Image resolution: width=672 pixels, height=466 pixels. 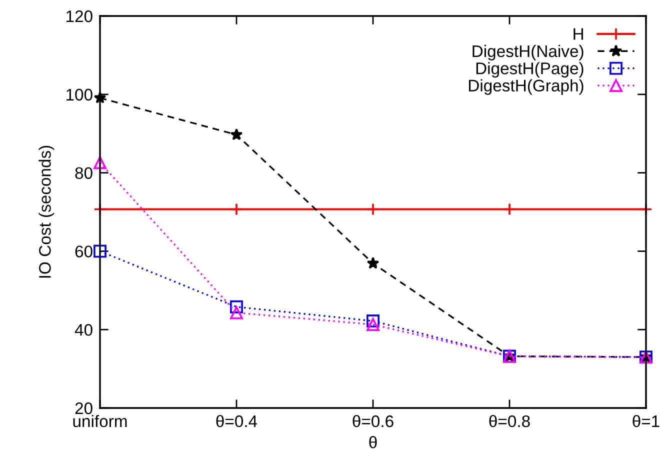 I want to click on y-tick-label: 20, so click(x=83, y=408).